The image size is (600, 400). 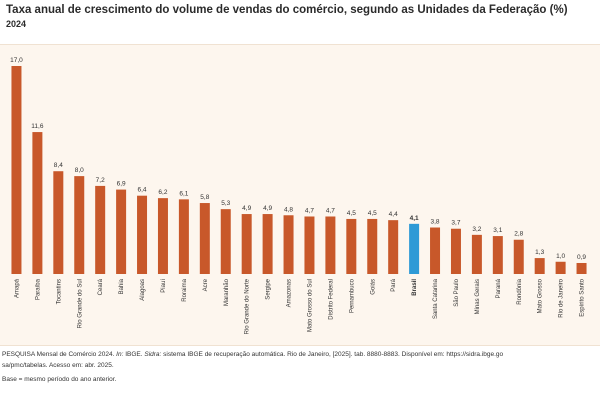 I want to click on category-label-mato-grosso-do-sul: Mato Grosso do Sul, so click(x=310, y=305).